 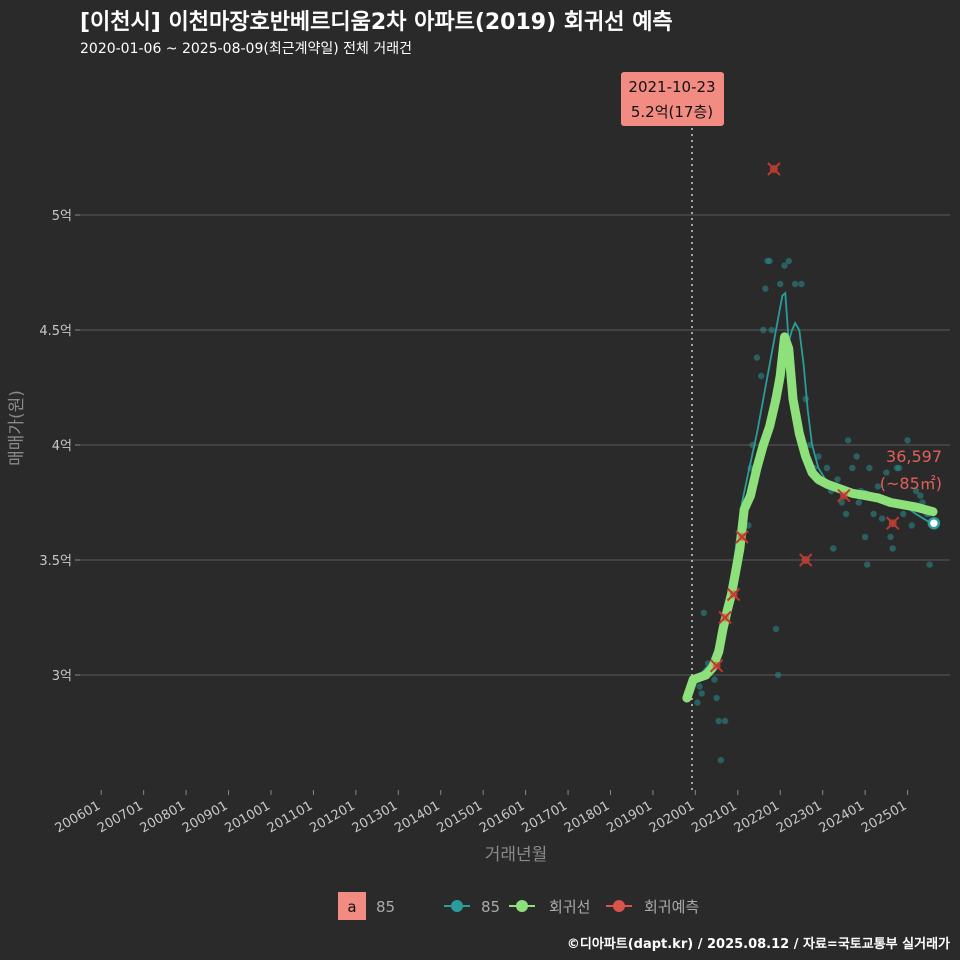 I want to click on legend-85-icon, so click(x=457, y=906).